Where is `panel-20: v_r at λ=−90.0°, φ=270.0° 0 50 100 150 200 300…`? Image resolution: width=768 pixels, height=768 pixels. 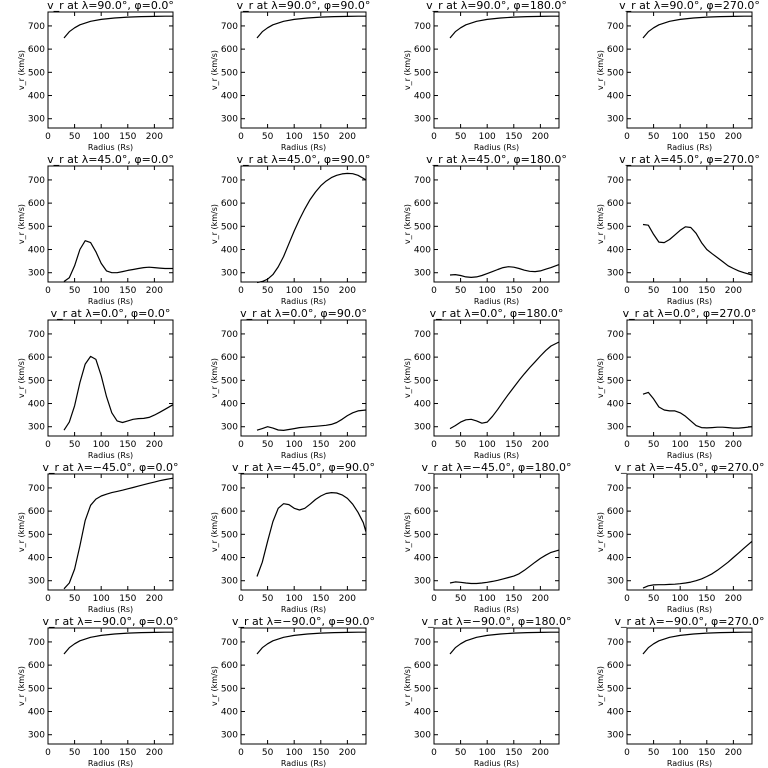
panel-20: v_r at λ=−90.0°, φ=270.0° 0 50 100 150 200 300… is located at coordinates (680, 691).